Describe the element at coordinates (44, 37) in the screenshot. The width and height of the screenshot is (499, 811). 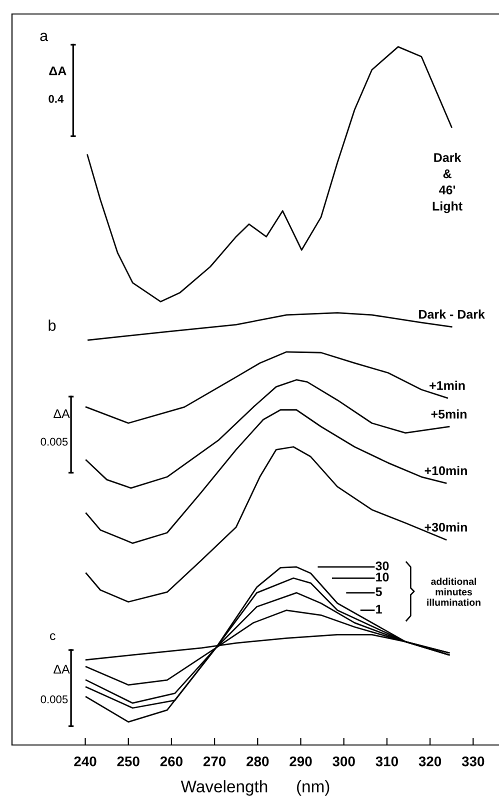
I see `text: a` at that location.